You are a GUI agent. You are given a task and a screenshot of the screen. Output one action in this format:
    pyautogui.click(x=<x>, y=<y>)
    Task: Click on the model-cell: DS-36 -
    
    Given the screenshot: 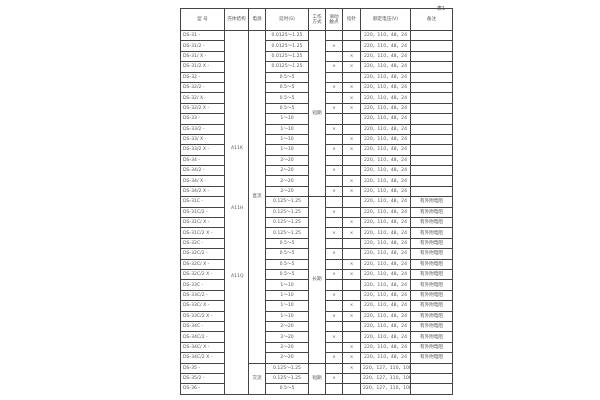 What is the action you would take?
    pyautogui.click(x=202, y=389)
    